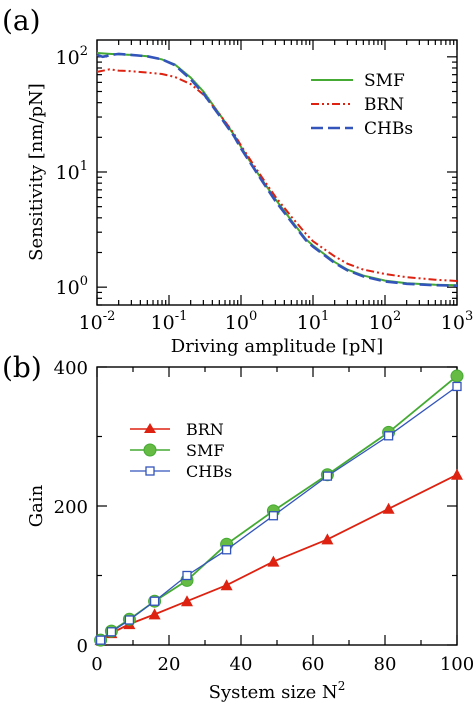 This screenshot has width=474, height=709. What do you see at coordinates (150, 428) in the screenshot?
I see `legend-marker-triangle` at bounding box center [150, 428].